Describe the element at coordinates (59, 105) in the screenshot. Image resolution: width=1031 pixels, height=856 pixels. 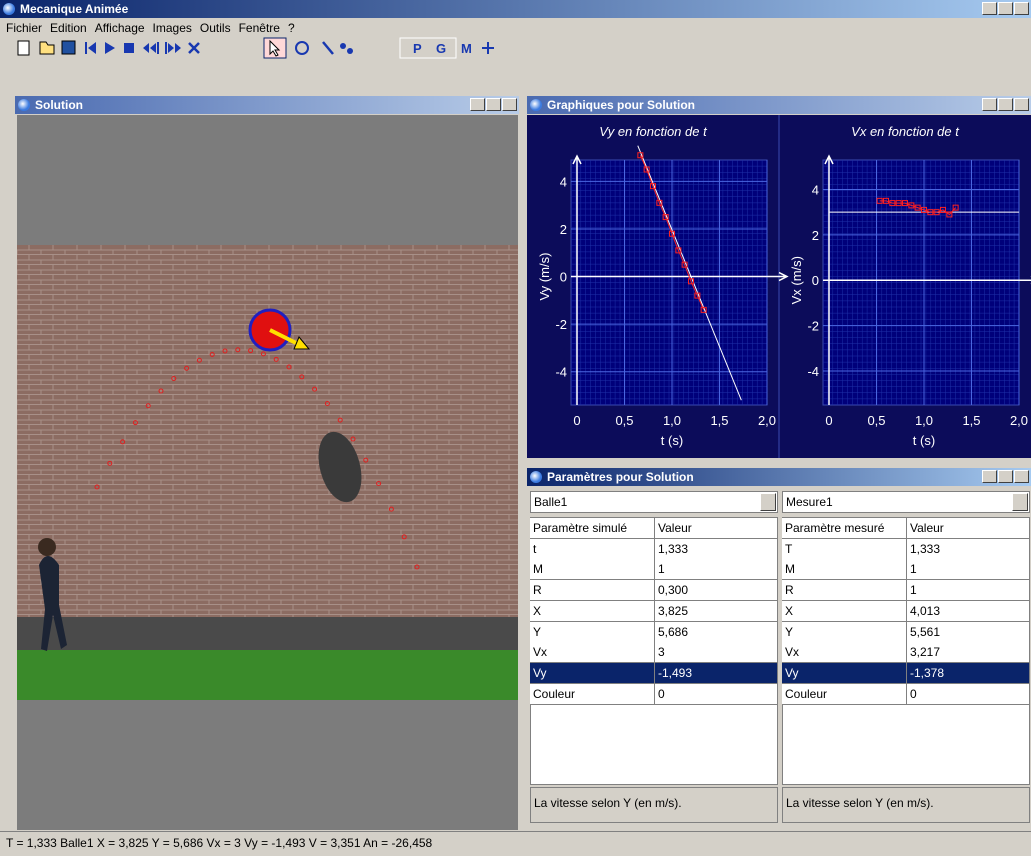
I see `solution-title: Solution` at that location.